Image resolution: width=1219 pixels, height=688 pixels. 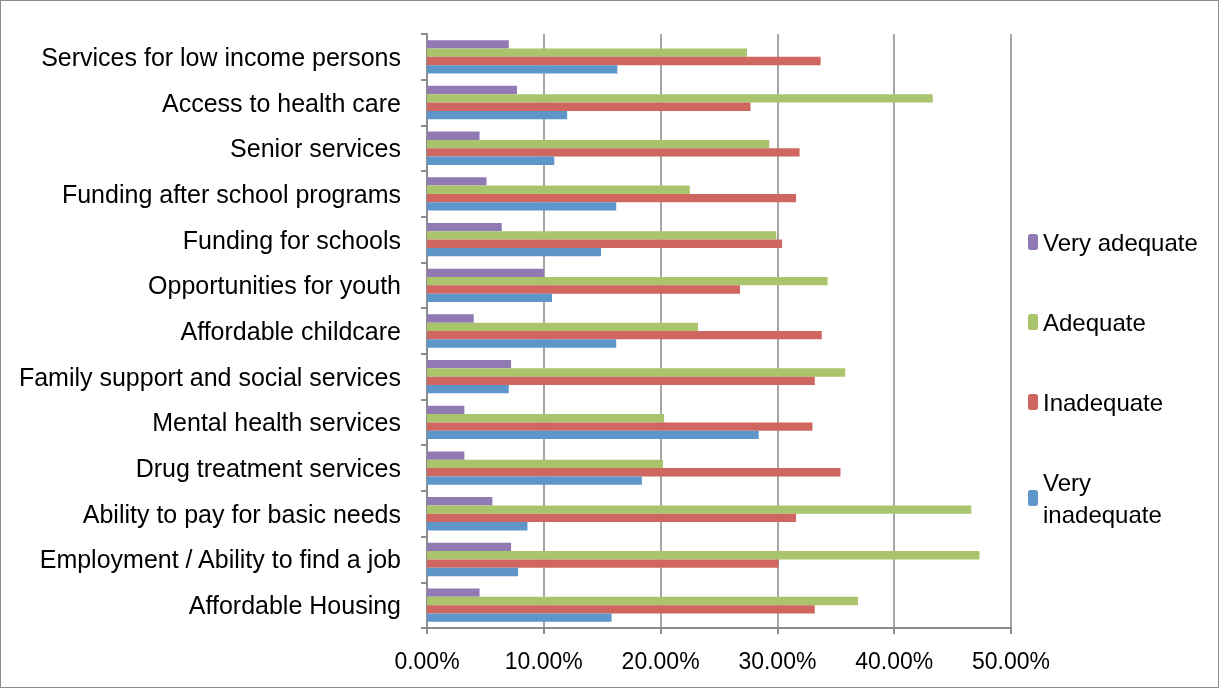 I want to click on y-tick-label: Affordable Housing, so click(x=294, y=605).